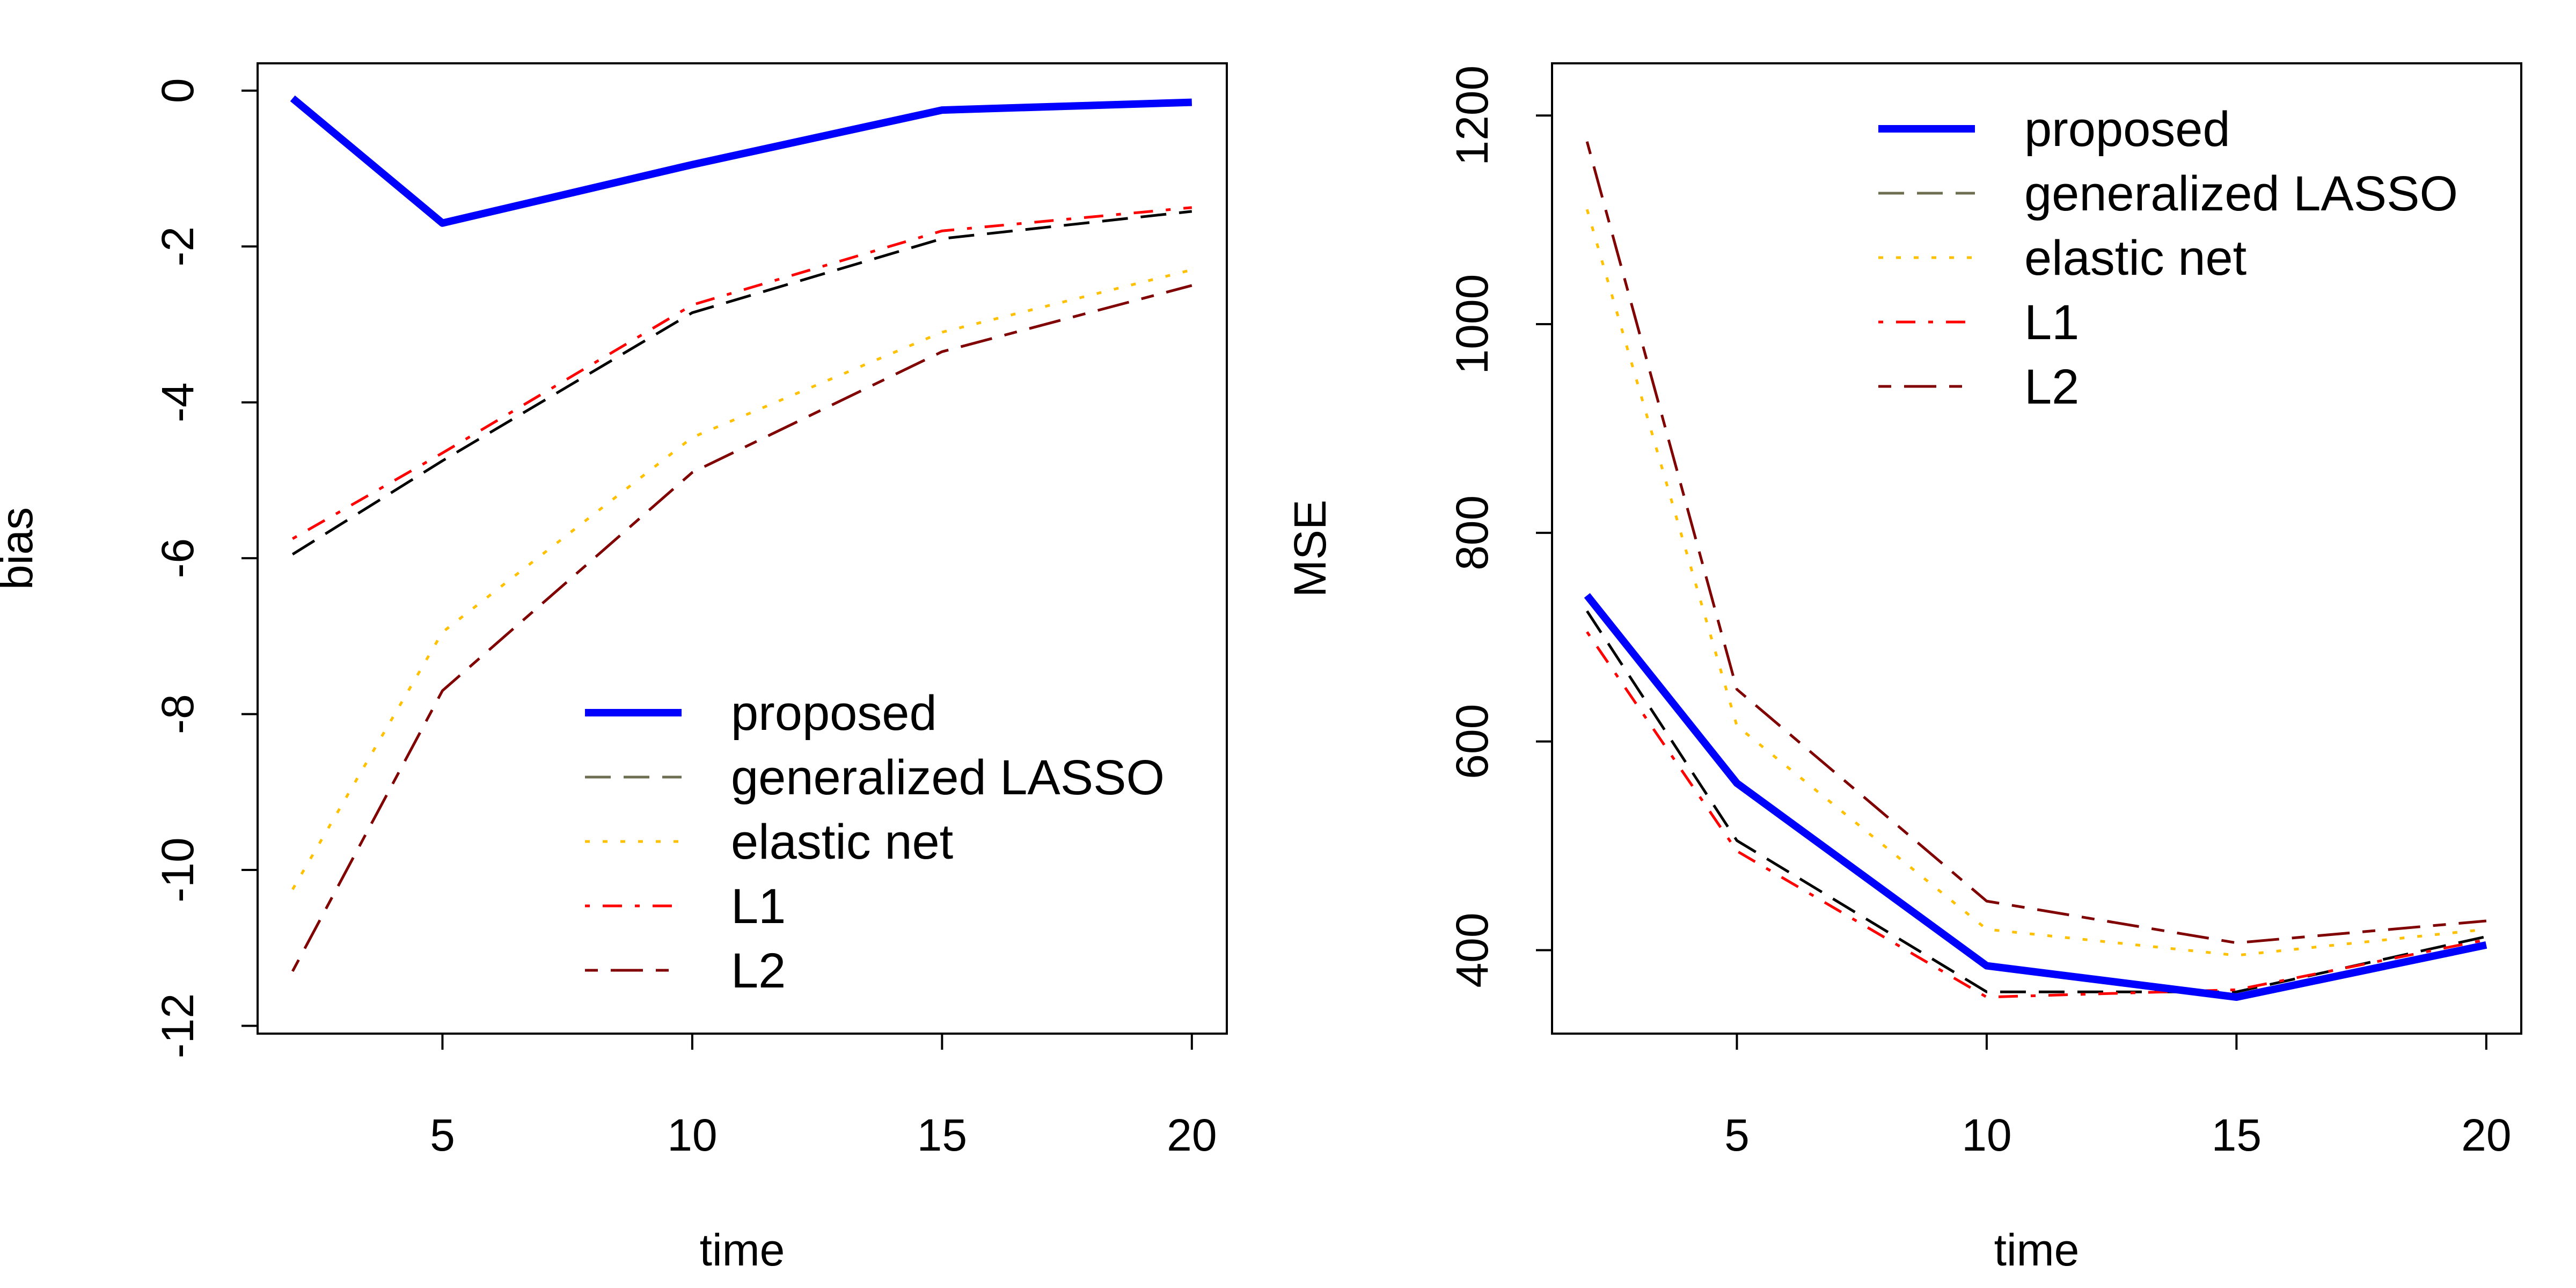  What do you see at coordinates (177, 246) in the screenshot?
I see `y-tick-label: -2` at bounding box center [177, 246].